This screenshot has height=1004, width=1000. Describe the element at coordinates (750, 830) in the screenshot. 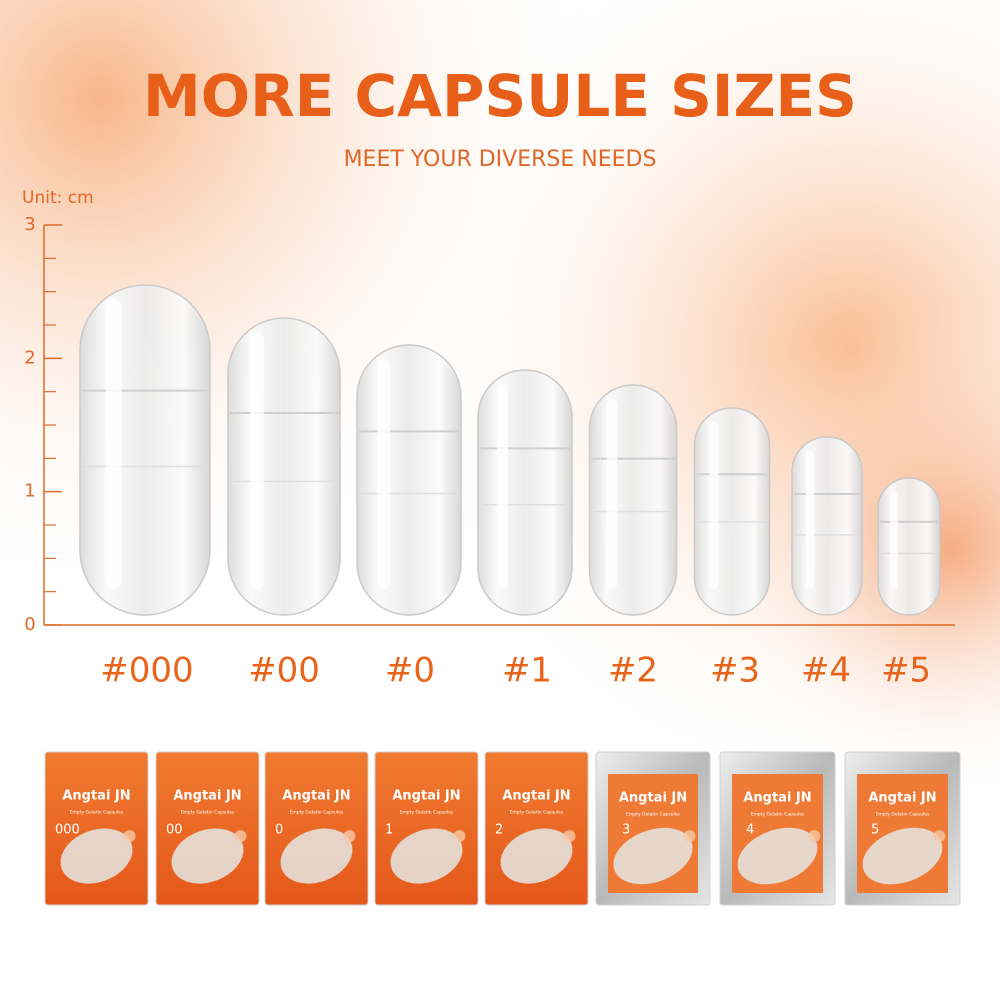

I see `package-size: 4` at that location.